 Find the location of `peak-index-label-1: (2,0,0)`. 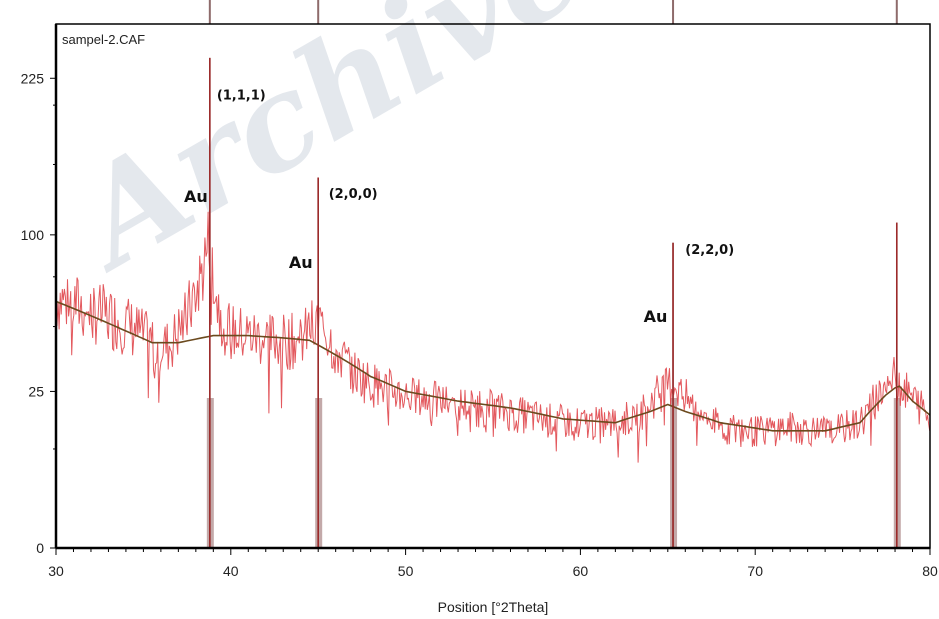

peak-index-label-1: (2,0,0) is located at coordinates (353, 194).